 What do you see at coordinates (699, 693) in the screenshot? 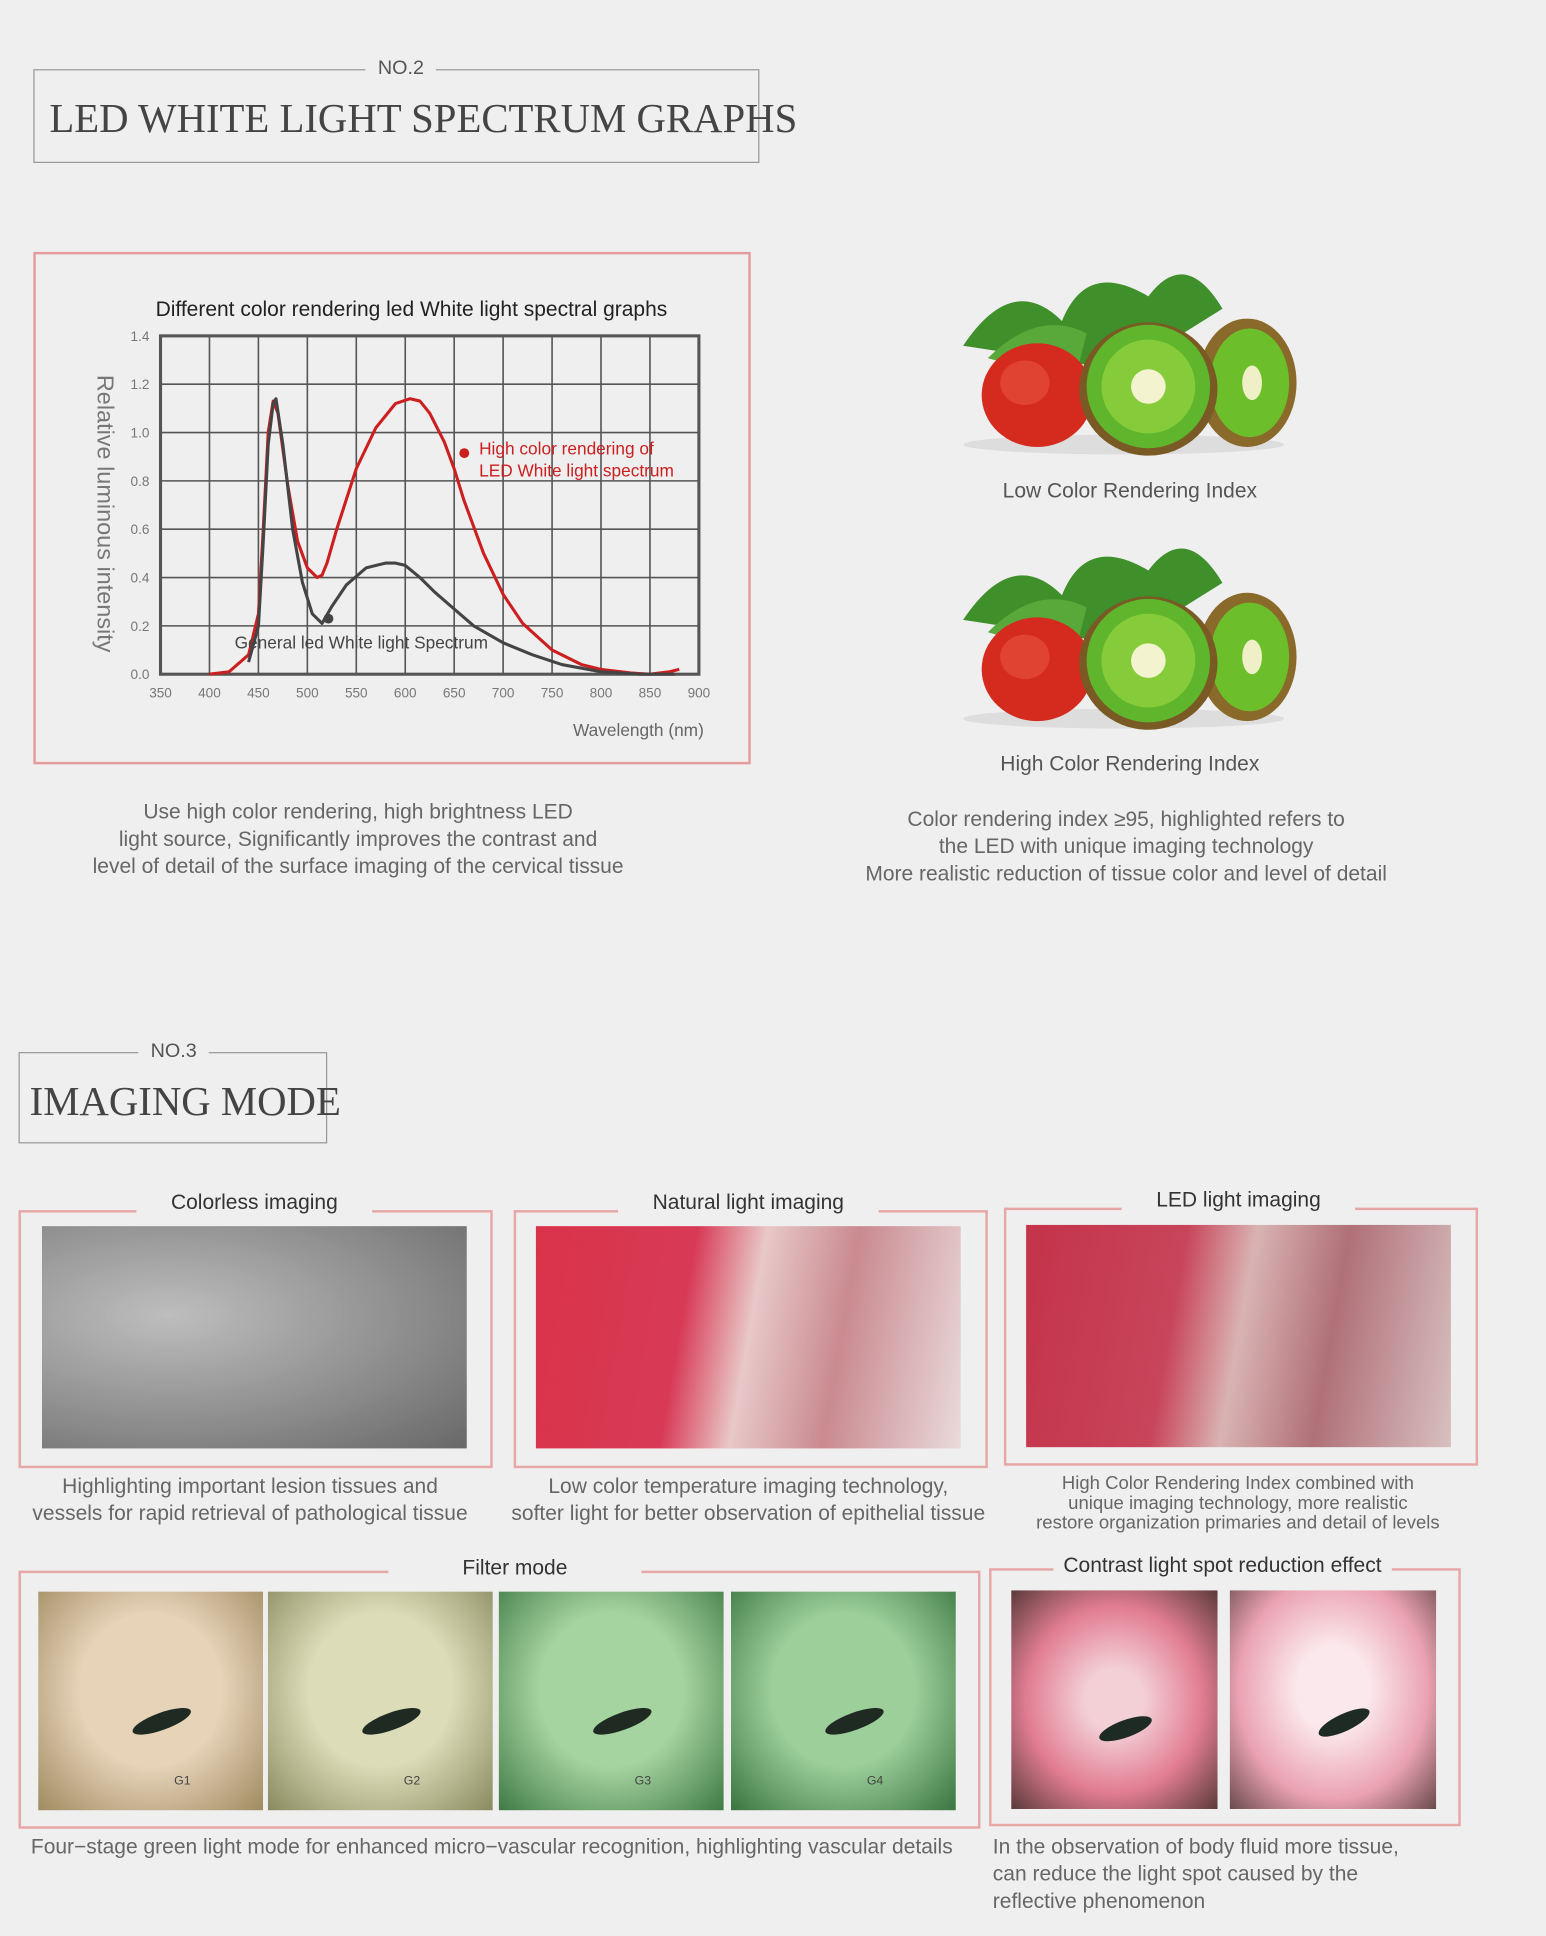
I see `x-tick-label: 900` at bounding box center [699, 693].